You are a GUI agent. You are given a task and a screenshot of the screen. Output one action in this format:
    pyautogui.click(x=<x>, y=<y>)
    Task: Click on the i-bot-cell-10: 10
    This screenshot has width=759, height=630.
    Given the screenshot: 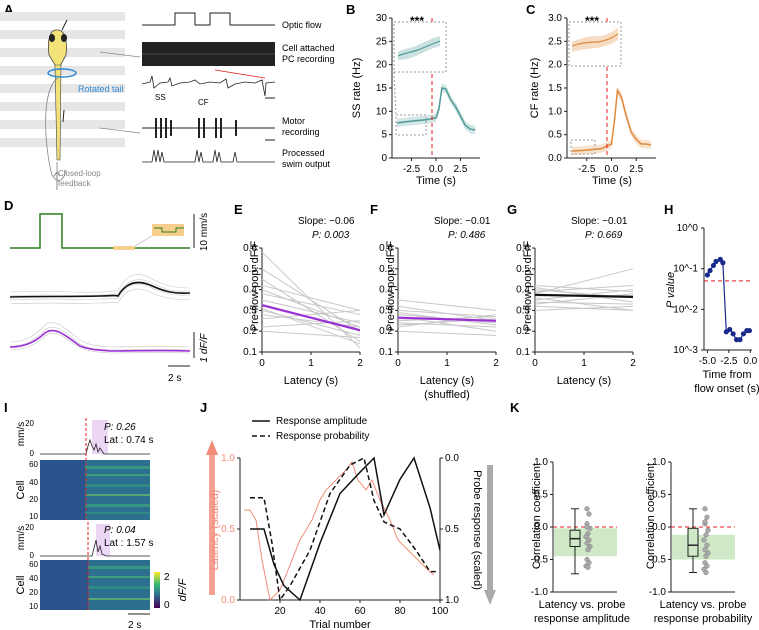 What is the action you would take?
    pyautogui.click(x=33, y=606)
    